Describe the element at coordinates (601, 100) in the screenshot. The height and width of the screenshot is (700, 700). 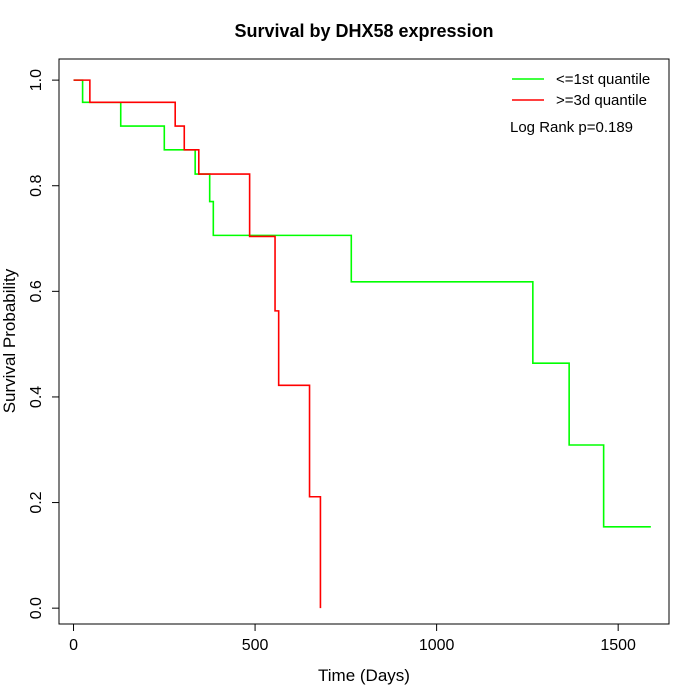
I see `legend-label-1: >=3d quantile` at that location.